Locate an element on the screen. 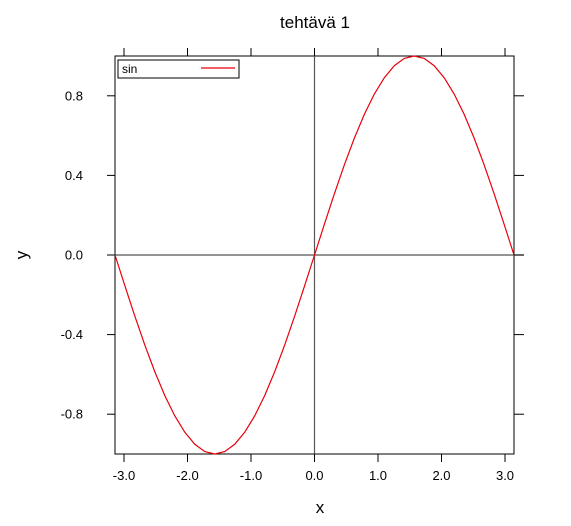  chart-title: tehtävä 1 is located at coordinates (315, 22).